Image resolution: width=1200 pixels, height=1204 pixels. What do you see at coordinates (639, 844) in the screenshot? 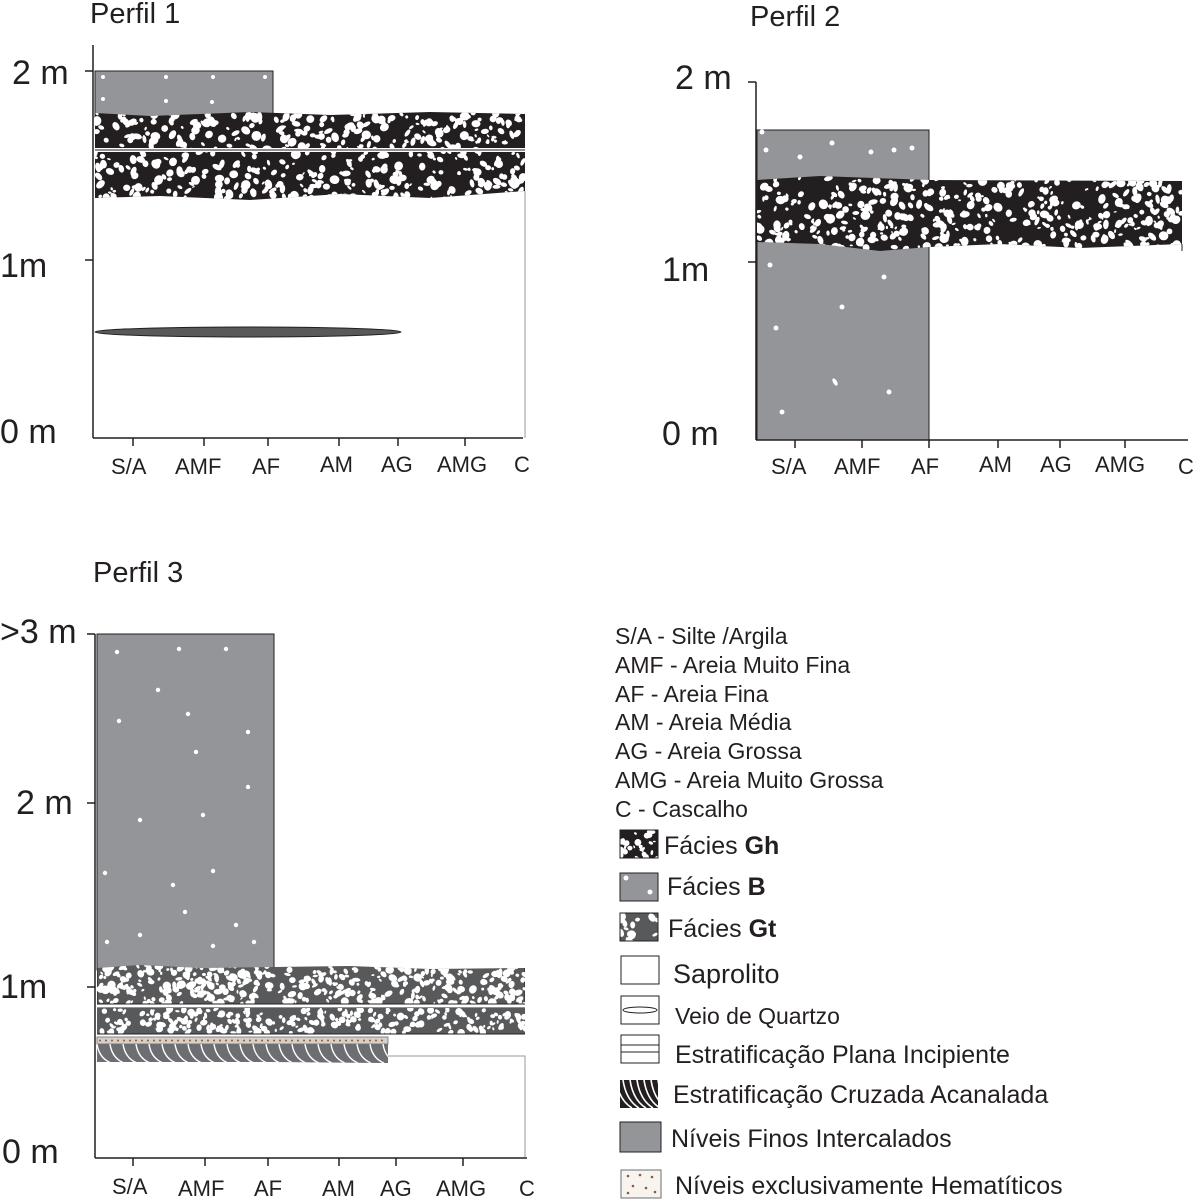
I see `legend-swatch-gh` at bounding box center [639, 844].